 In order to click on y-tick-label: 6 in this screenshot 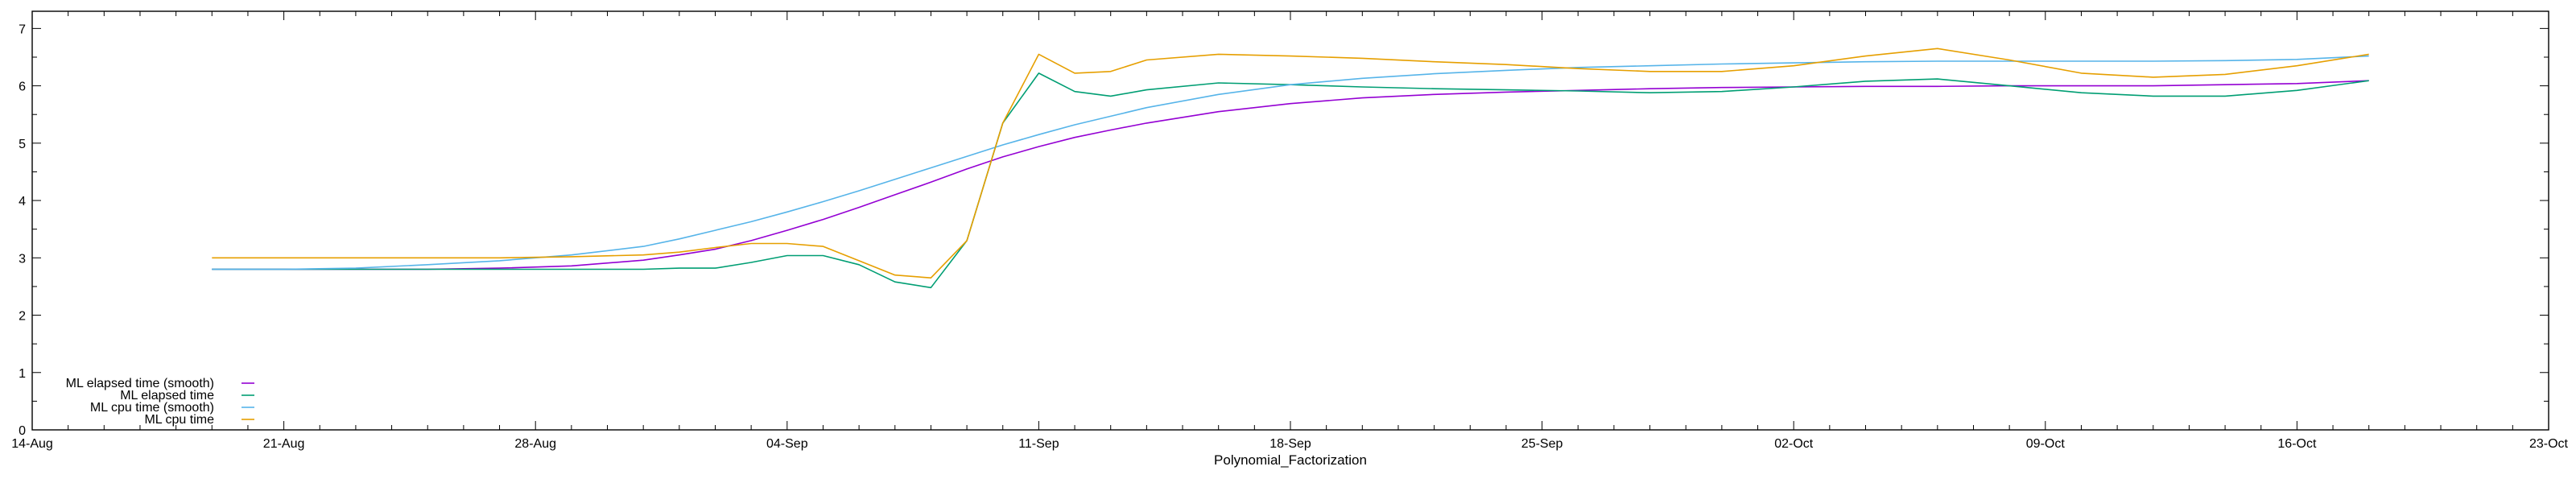, I will do `click(22, 87)`.